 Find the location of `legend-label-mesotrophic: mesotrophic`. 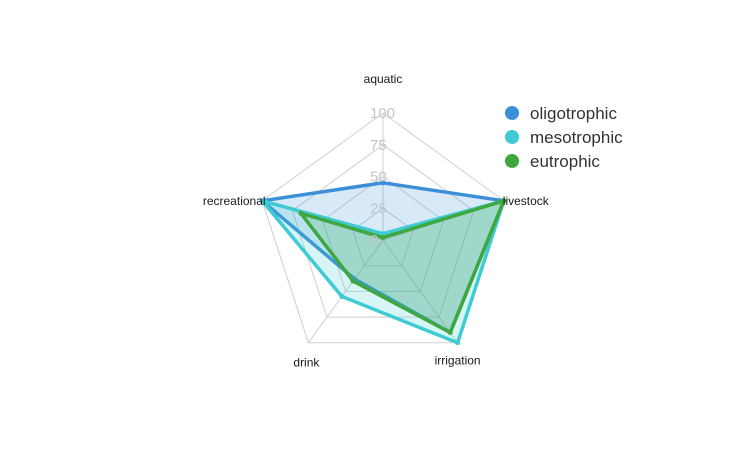

legend-label-mesotrophic: mesotrophic is located at coordinates (576, 137).